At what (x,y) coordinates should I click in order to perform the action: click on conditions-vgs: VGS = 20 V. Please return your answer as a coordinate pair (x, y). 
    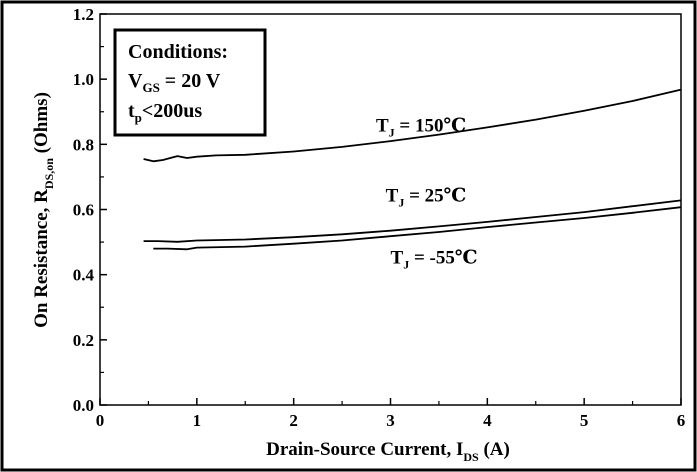
    Looking at the image, I should click on (174, 82).